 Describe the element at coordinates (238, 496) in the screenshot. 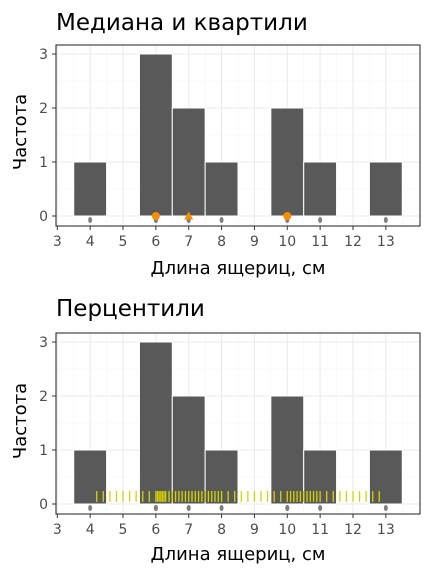

I see `percentile-marks` at that location.